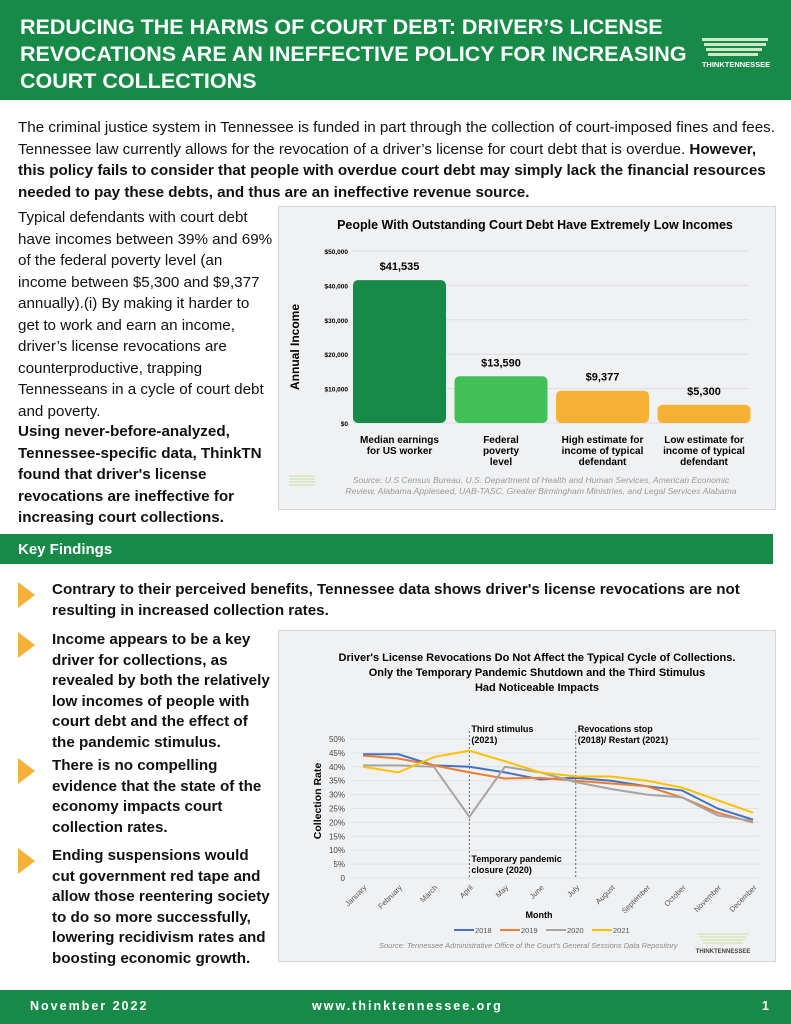 The image size is (791, 1024). Describe the element at coordinates (675, 896) in the screenshot. I see `x-tick-label: October` at that location.